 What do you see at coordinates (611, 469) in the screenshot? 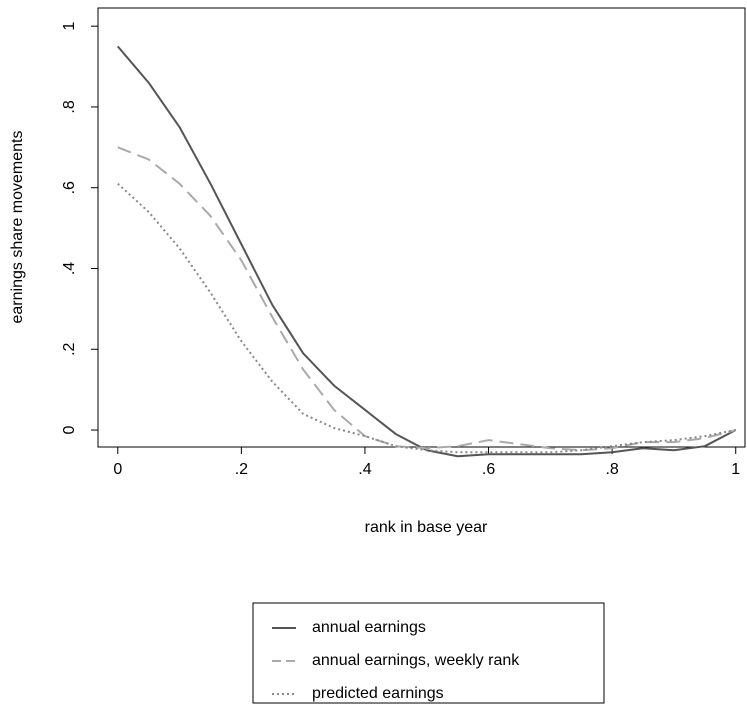
I see `x-tick-label: .8` at bounding box center [611, 469].